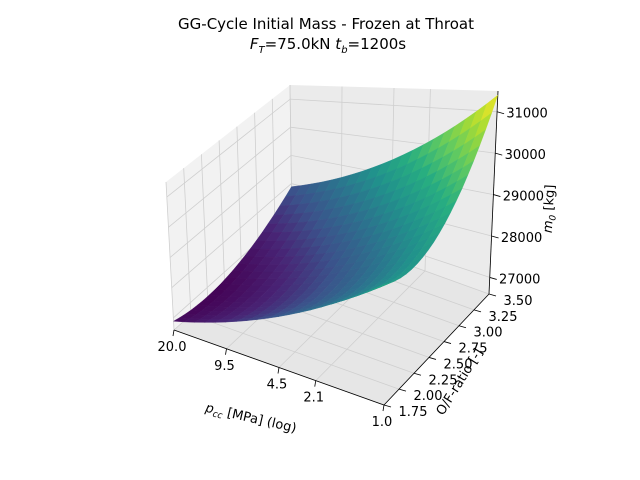 The width and height of the screenshot is (640, 480). Describe the element at coordinates (377, 44) in the screenshot. I see `subtitle-t-value: =1200s` at that location.